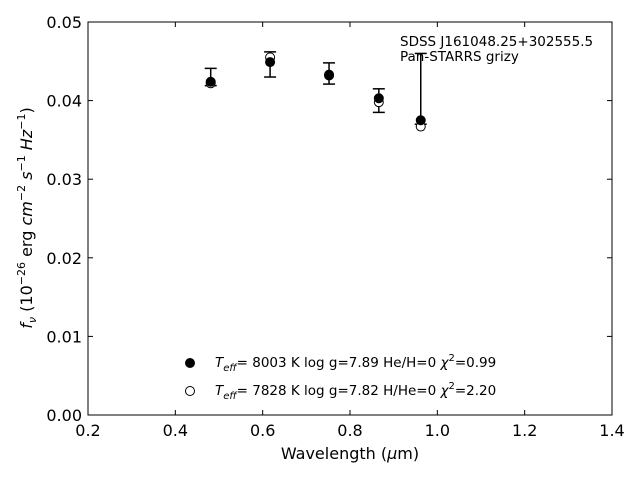 Image resolution: width=640 pixels, height=480 pixels. What do you see at coordinates (190, 363) in the screenshot?
I see `legend-marker-filled` at bounding box center [190, 363].